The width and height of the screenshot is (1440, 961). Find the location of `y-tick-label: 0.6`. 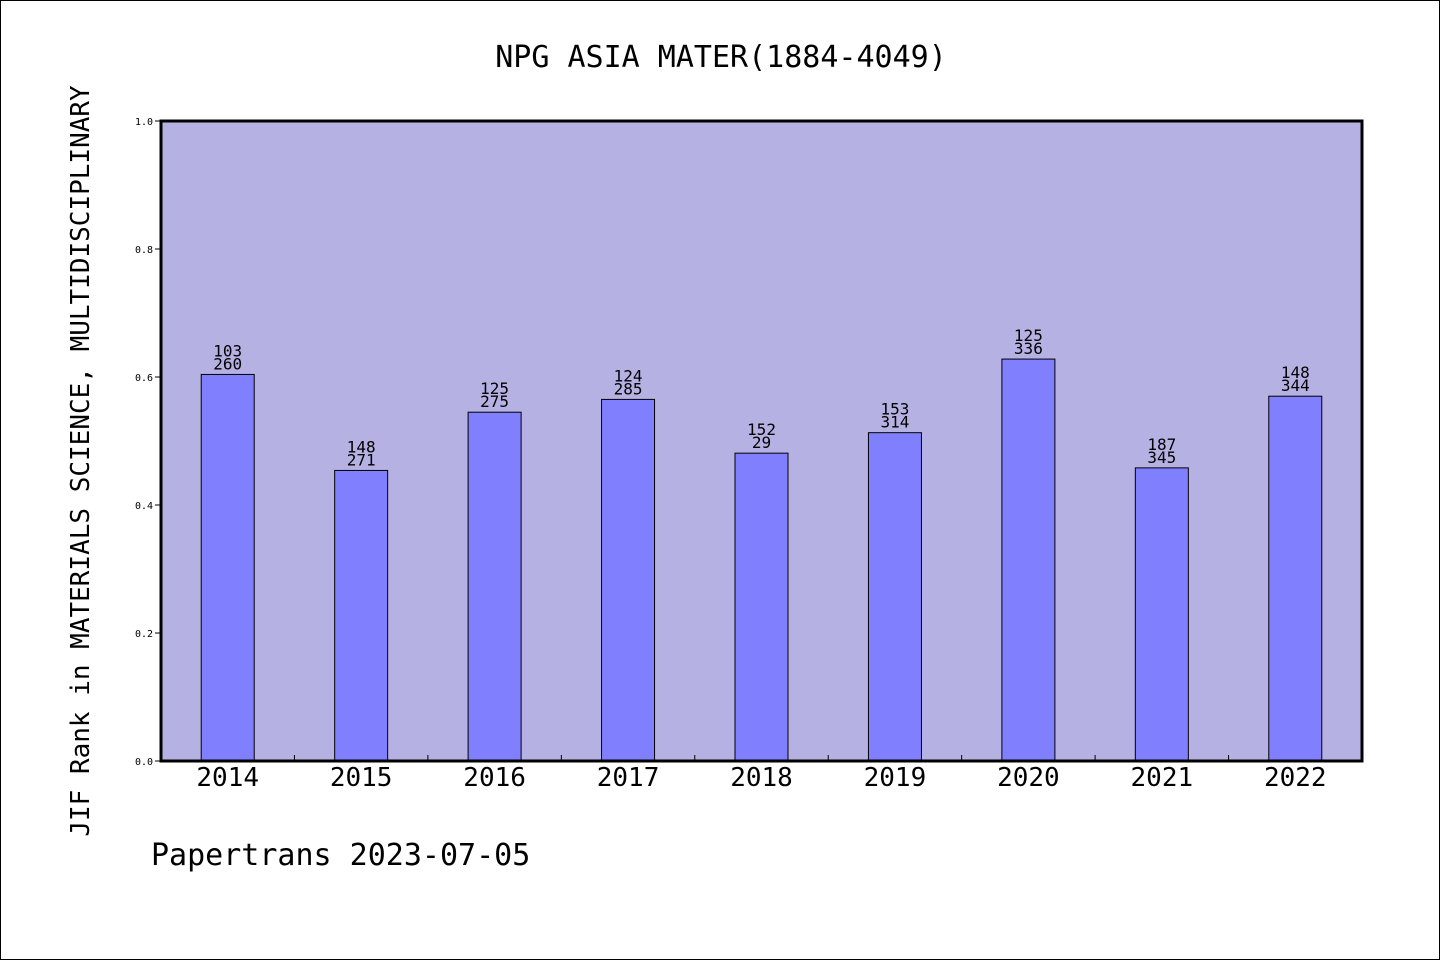

y-tick-label: 0.6 is located at coordinates (144, 378).